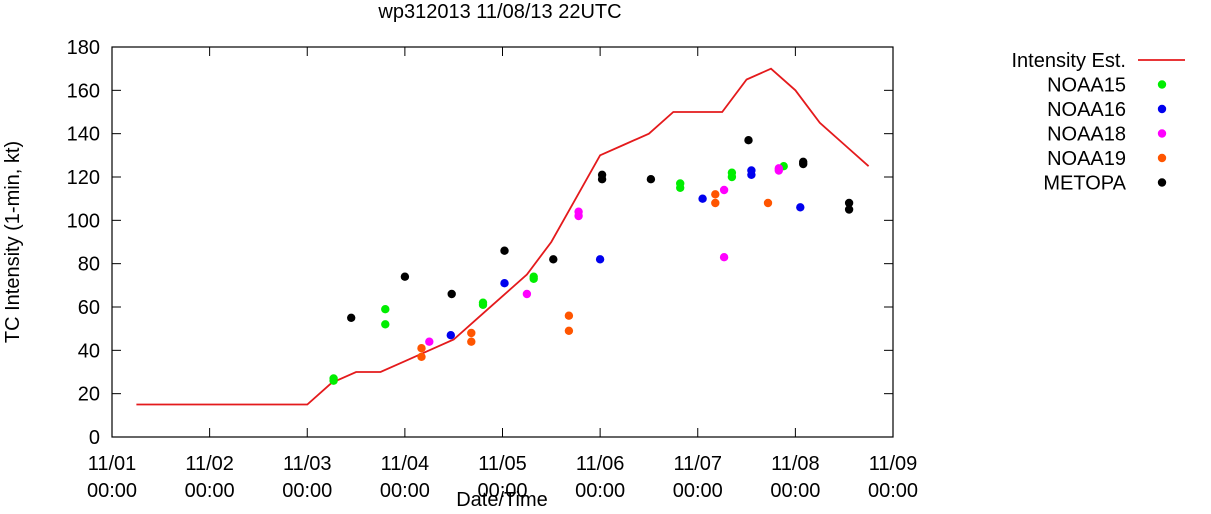 The image size is (1211, 514). I want to click on legend-label-noaa19: NOAA19, so click(1086, 159).